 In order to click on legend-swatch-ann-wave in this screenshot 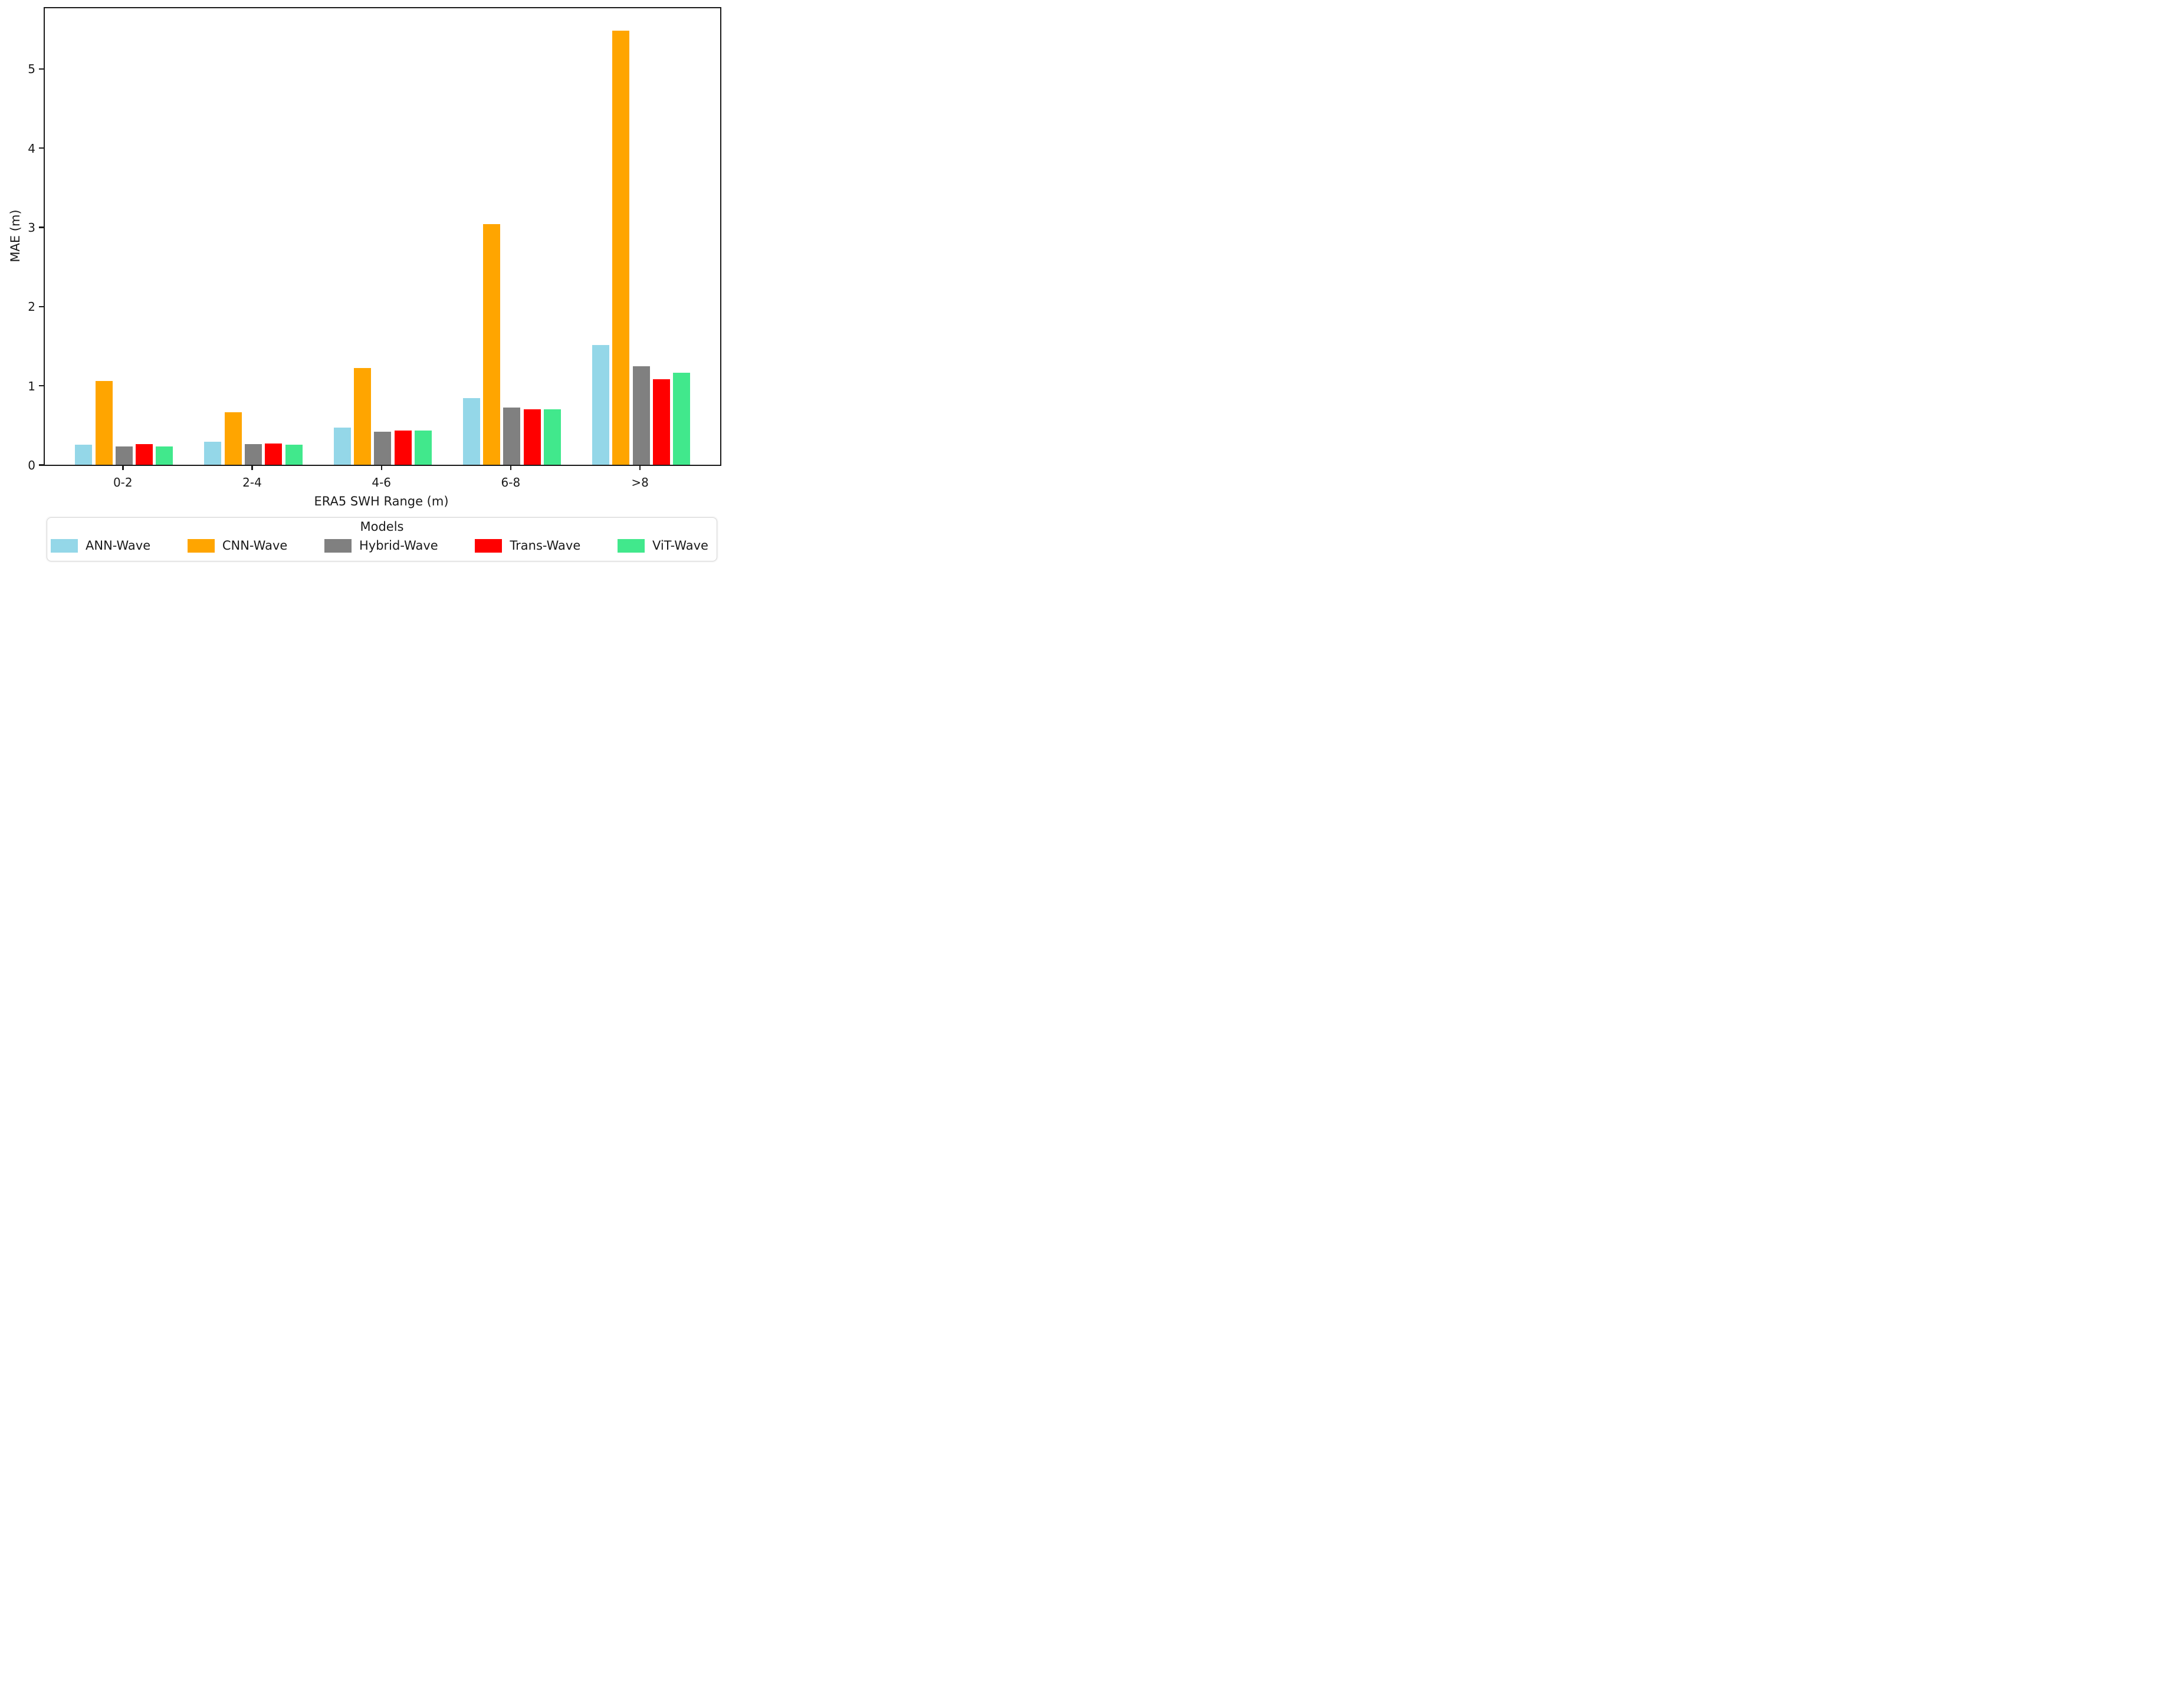, I will do `click(64, 545)`.